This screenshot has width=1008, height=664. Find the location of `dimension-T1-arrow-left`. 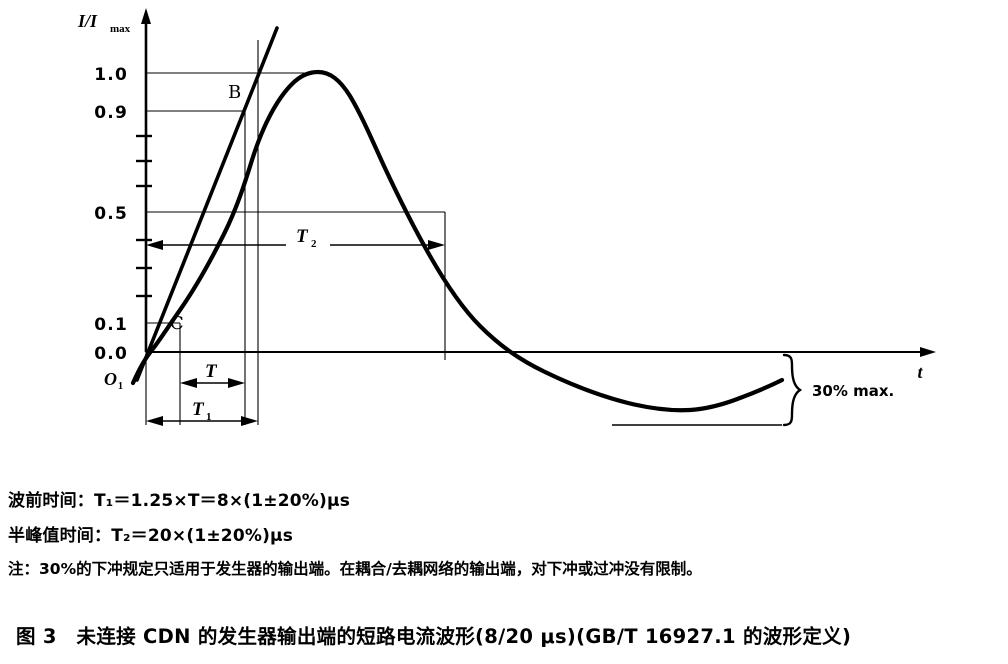

dimension-T1-arrow-left is located at coordinates (154, 421).